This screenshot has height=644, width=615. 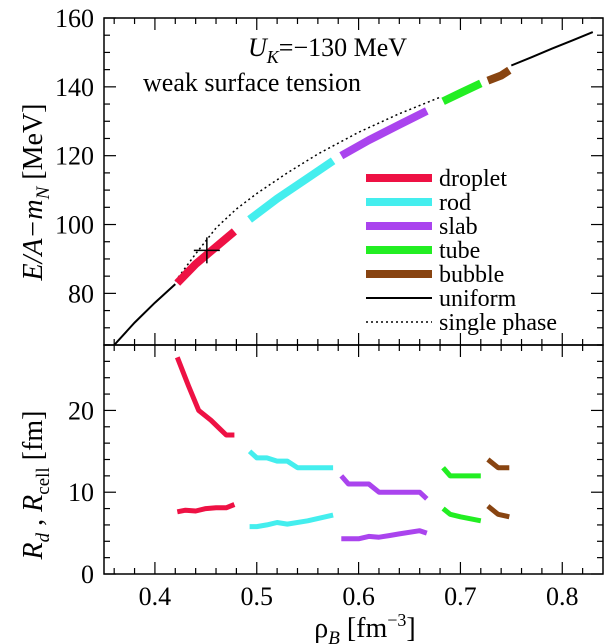 I want to click on legend-item-slab: slab, so click(x=422, y=227).